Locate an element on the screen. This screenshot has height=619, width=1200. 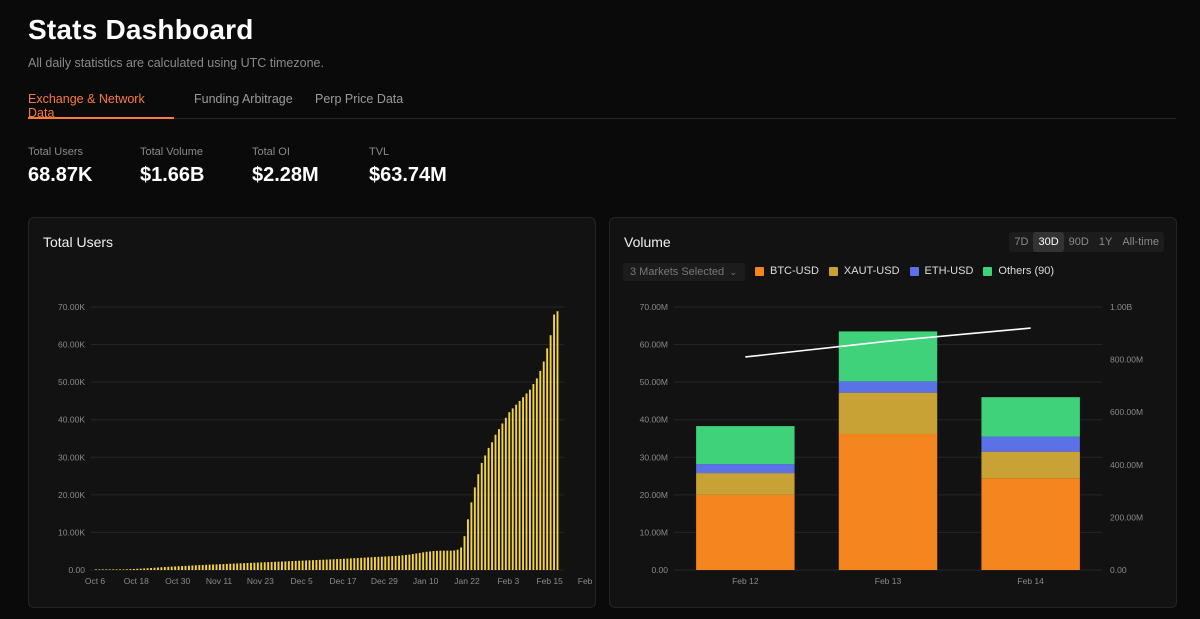
y-tick-label: 40.00K is located at coordinates (71, 420).